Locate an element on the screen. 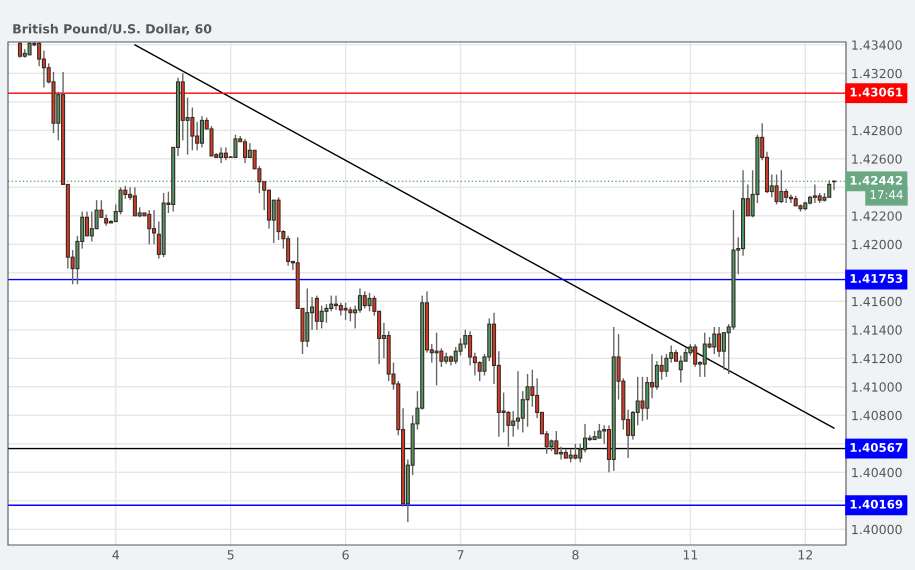  ref-line-label: 1.40169 is located at coordinates (876, 504).